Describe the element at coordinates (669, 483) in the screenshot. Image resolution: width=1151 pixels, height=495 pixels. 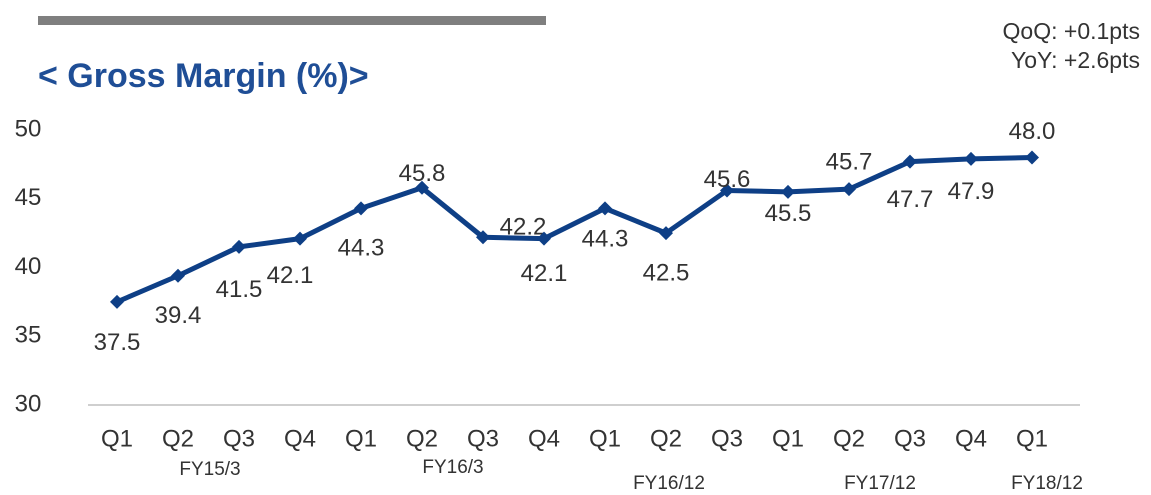
I see `group-label: FY16/12` at that location.